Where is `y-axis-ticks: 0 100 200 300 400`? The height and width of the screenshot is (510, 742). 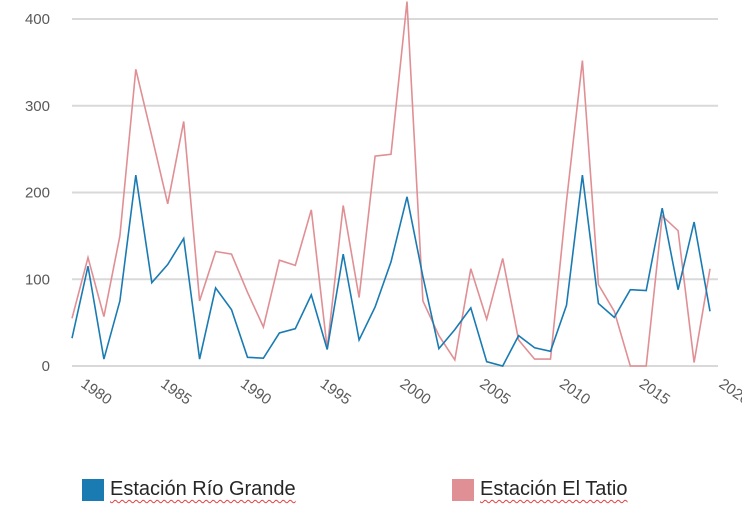 y-axis-ticks: 0 100 200 300 400 is located at coordinates (37, 193).